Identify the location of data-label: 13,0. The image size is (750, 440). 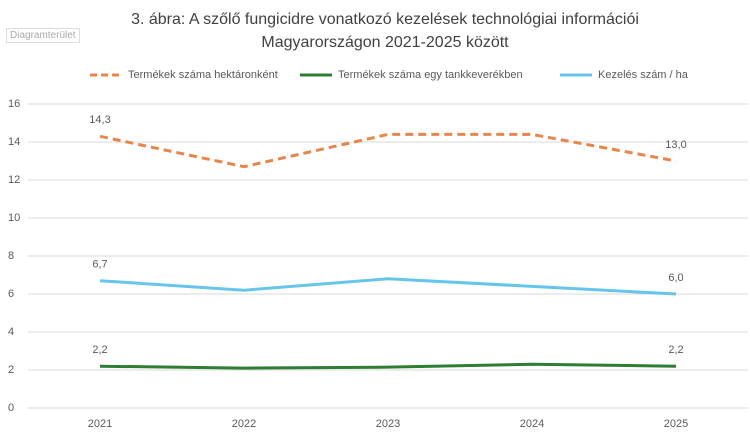
(675, 145).